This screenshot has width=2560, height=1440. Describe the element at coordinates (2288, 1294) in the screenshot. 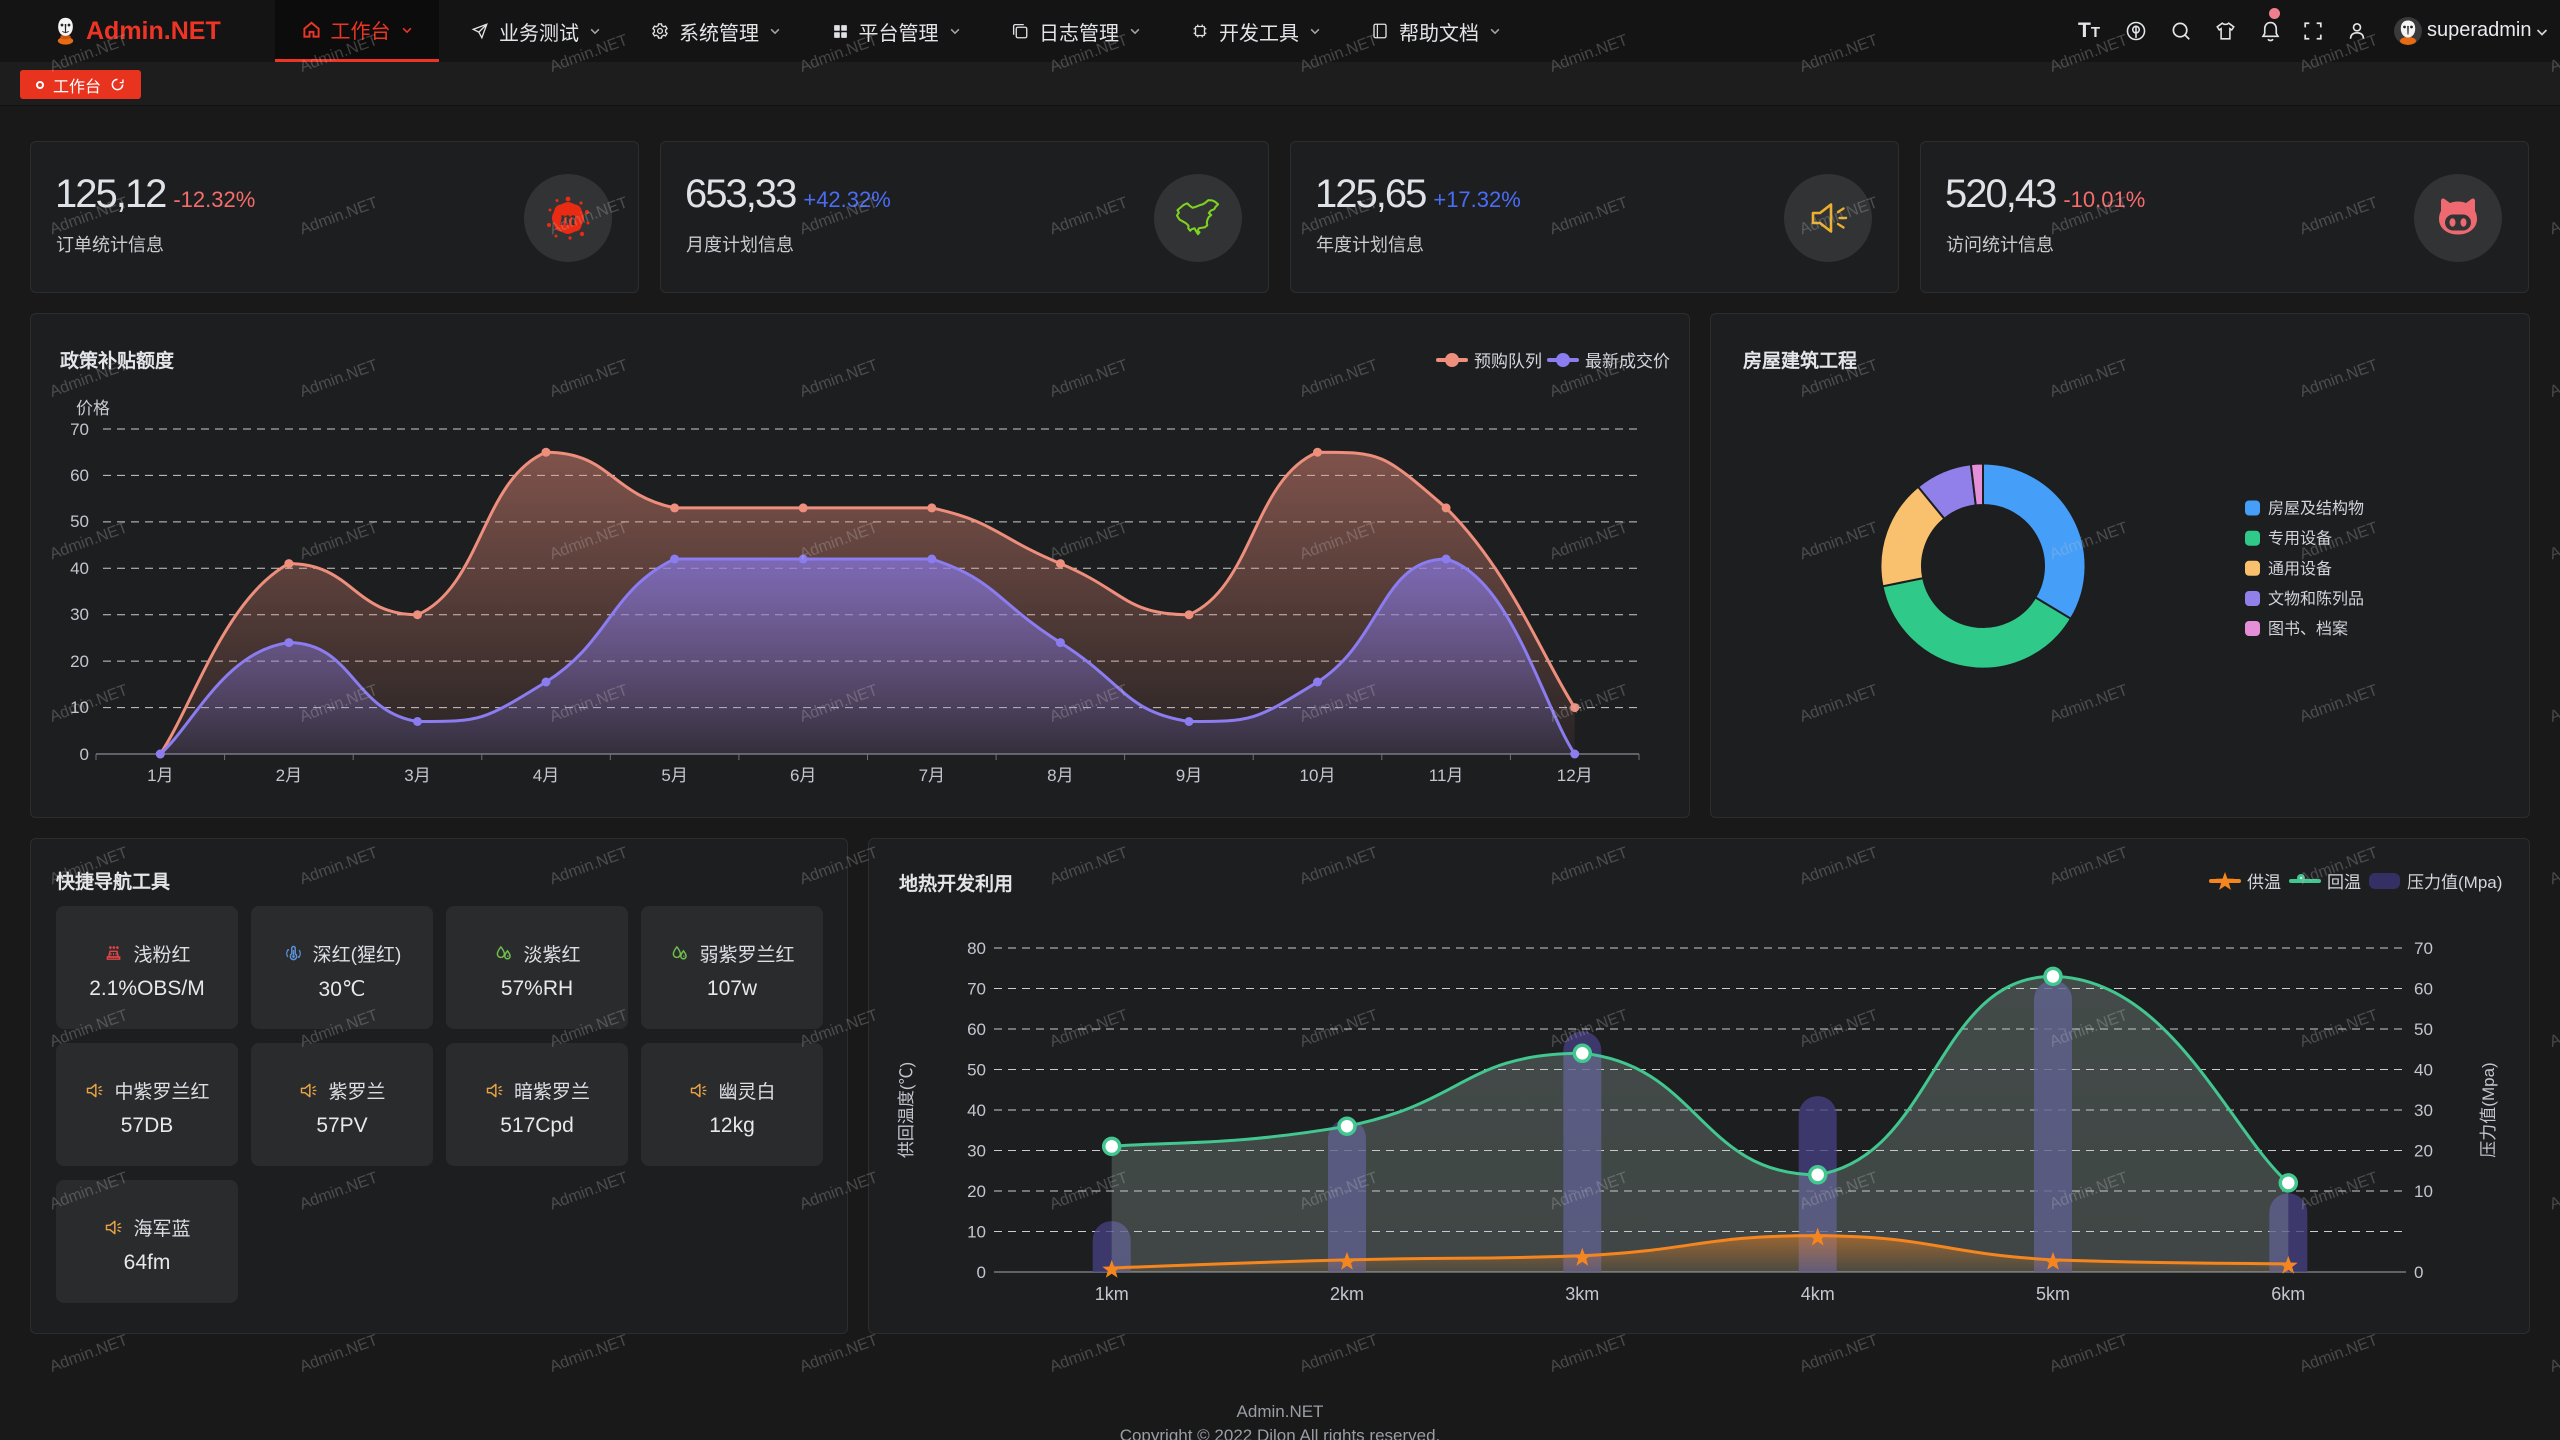

I see `svg-text: 6km` at that location.